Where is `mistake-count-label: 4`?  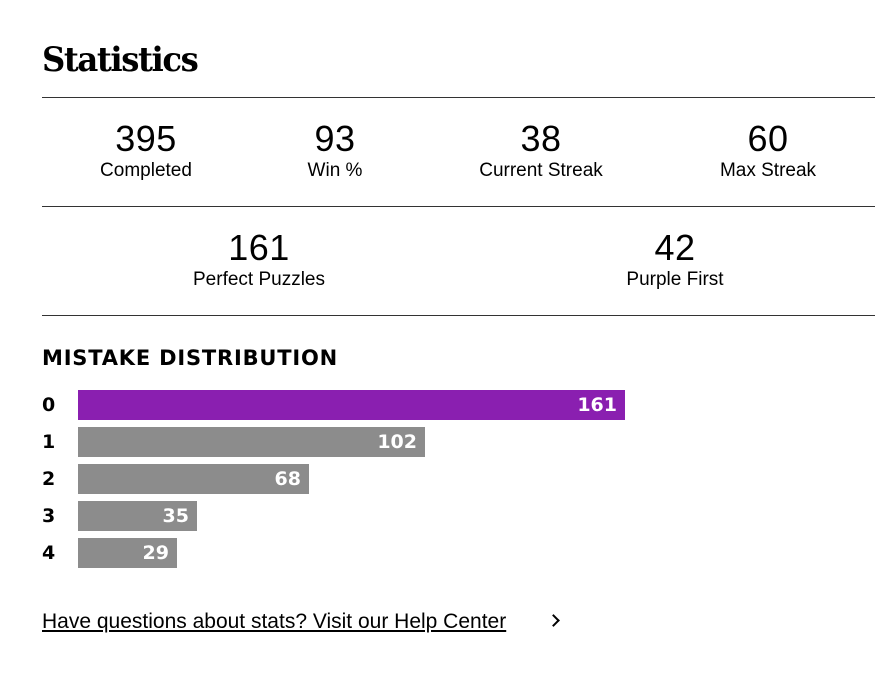
mistake-count-label: 4 is located at coordinates (49, 553).